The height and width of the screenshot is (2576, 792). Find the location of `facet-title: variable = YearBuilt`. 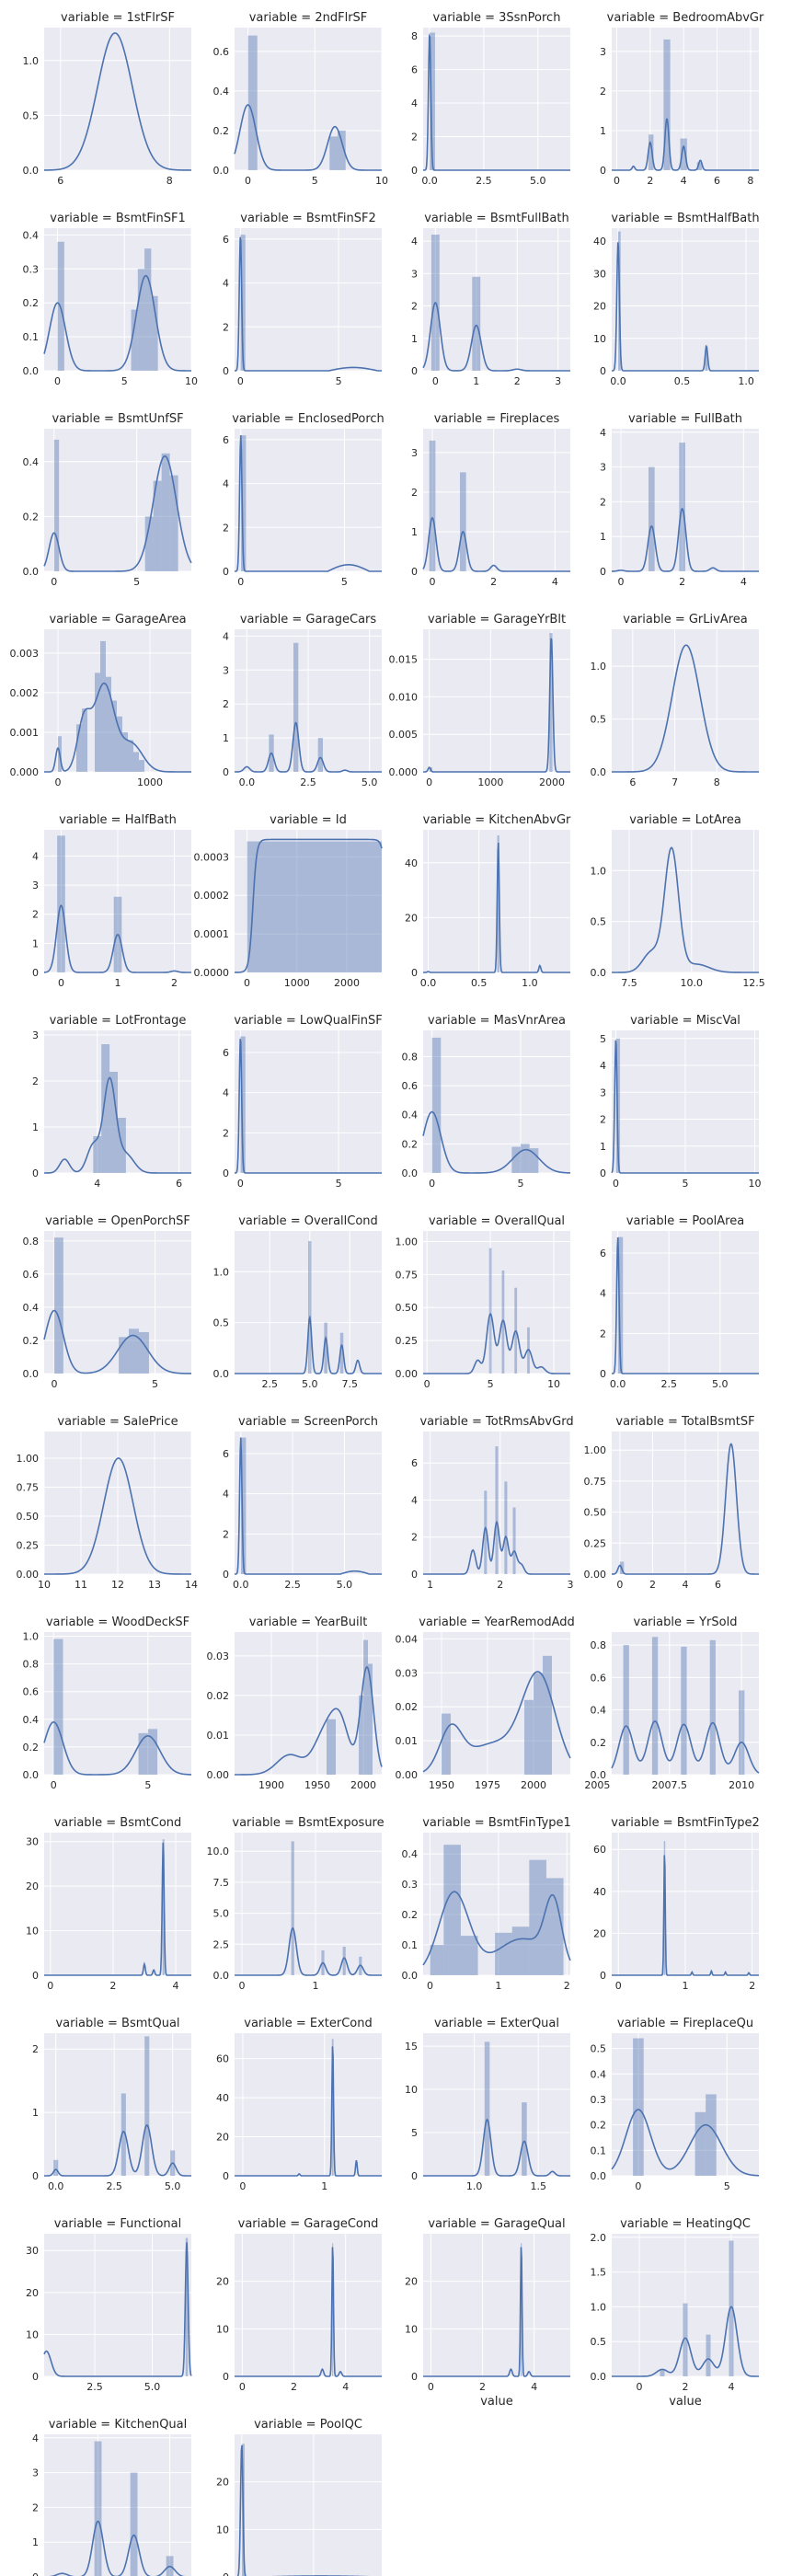

facet-title: variable = YearBuilt is located at coordinates (308, 1622).